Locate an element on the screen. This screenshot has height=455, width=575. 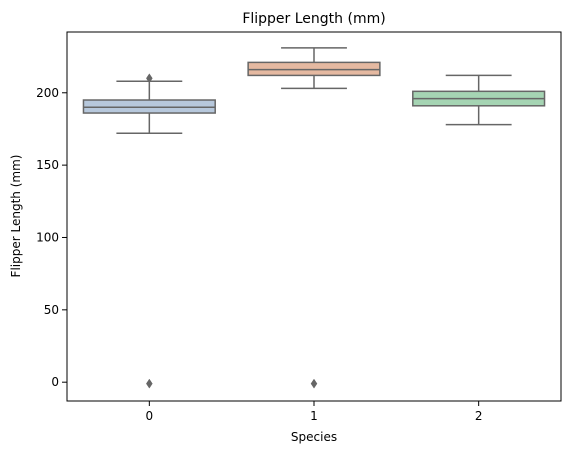
x-tick-label: 0 is located at coordinates (150, 416).